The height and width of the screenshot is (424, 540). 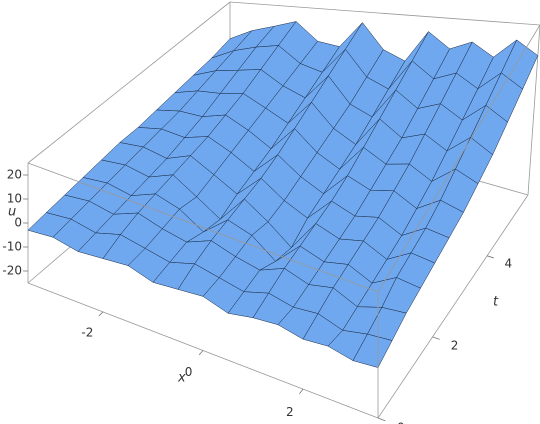 What do you see at coordinates (12, 271) in the screenshot?
I see `z-tick-label: -20` at bounding box center [12, 271].